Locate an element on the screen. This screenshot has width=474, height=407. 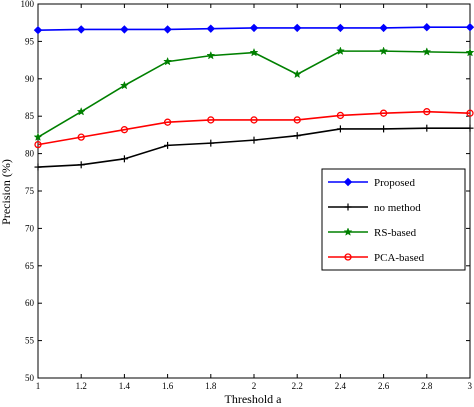
legend-label-pca-based: PCA-based is located at coordinates (399, 258).